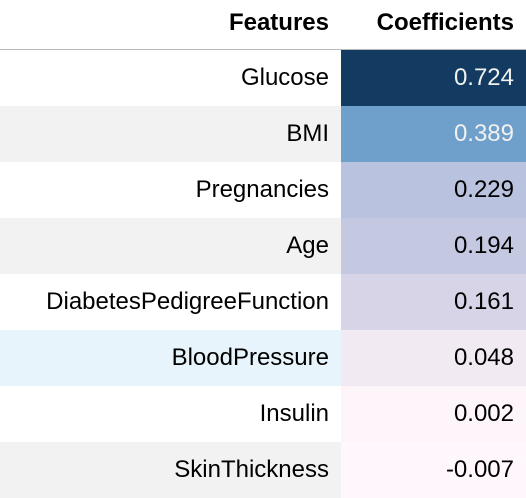 This screenshot has height=498, width=526. I want to click on coefficient-value-cell: 0.161, so click(433, 302).